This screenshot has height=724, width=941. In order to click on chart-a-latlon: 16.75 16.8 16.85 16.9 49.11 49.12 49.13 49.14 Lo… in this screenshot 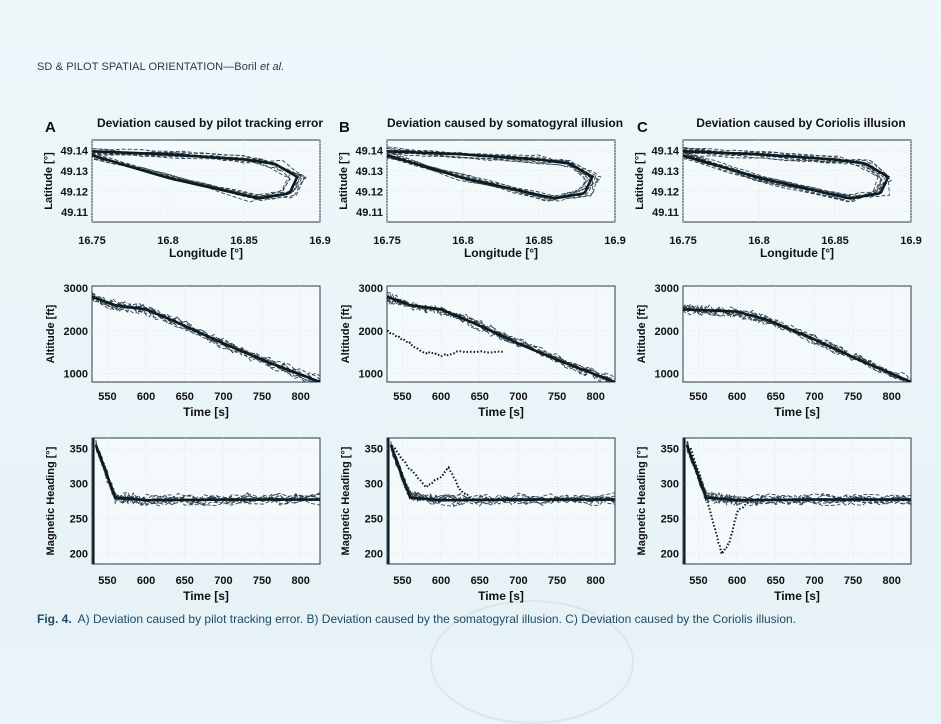, I will do `click(187, 188)`.